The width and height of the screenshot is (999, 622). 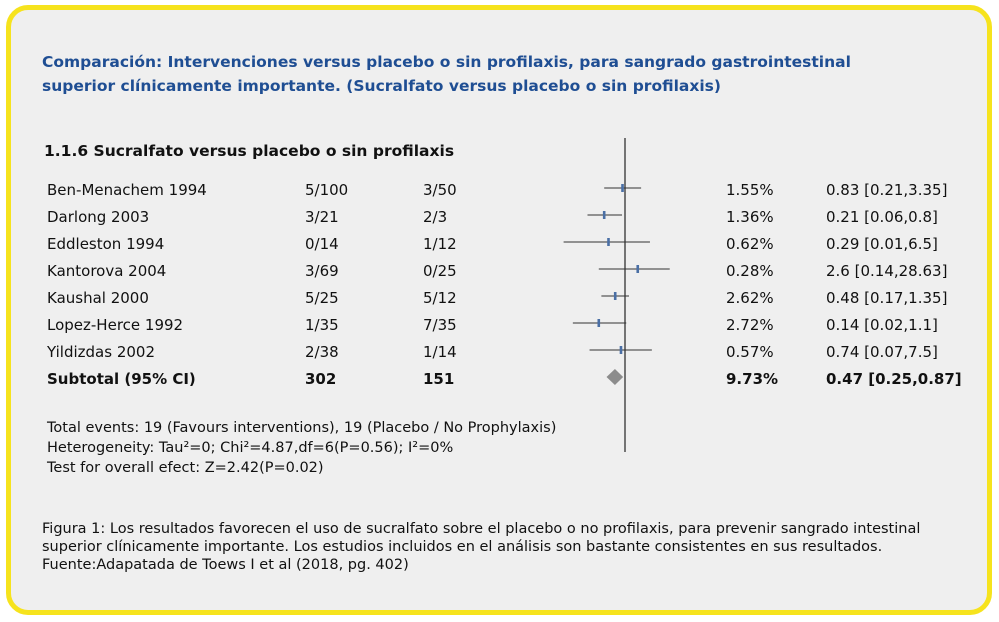 I want to click on effect-ci: 0.29 [0.01,6.5], so click(x=882, y=244).